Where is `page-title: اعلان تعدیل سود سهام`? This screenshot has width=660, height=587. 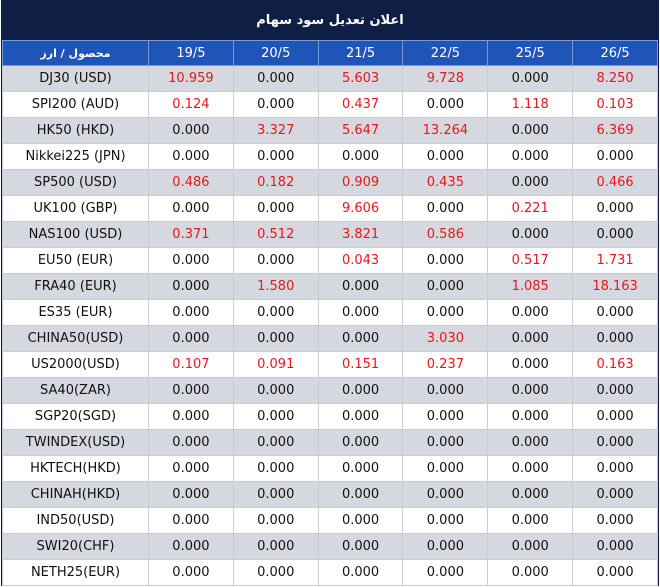
page-title: اعلان تعدیل سود سهام is located at coordinates (330, 20).